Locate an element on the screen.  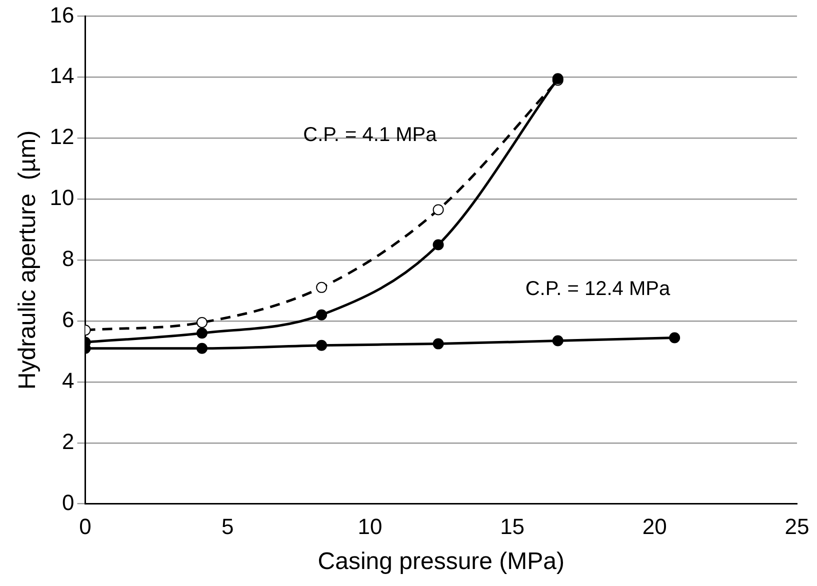
y-tick-label: 8 is located at coordinates (68, 259).